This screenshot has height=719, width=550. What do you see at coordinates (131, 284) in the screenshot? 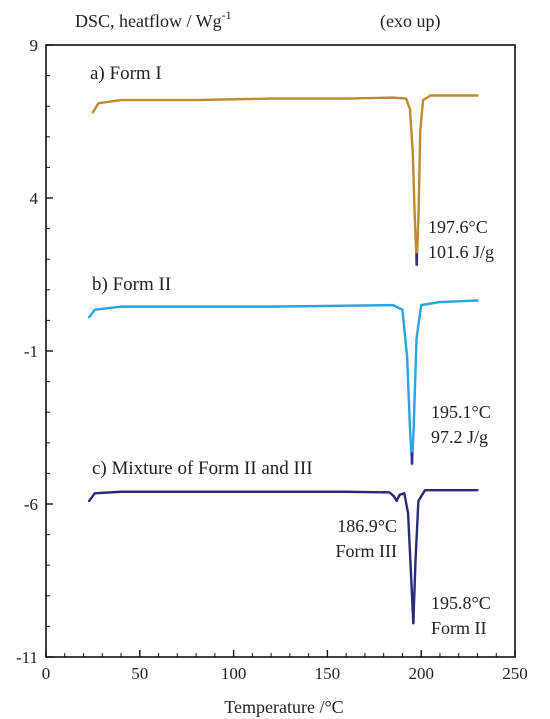
I see `series-label-2: b) Form II` at bounding box center [131, 284].